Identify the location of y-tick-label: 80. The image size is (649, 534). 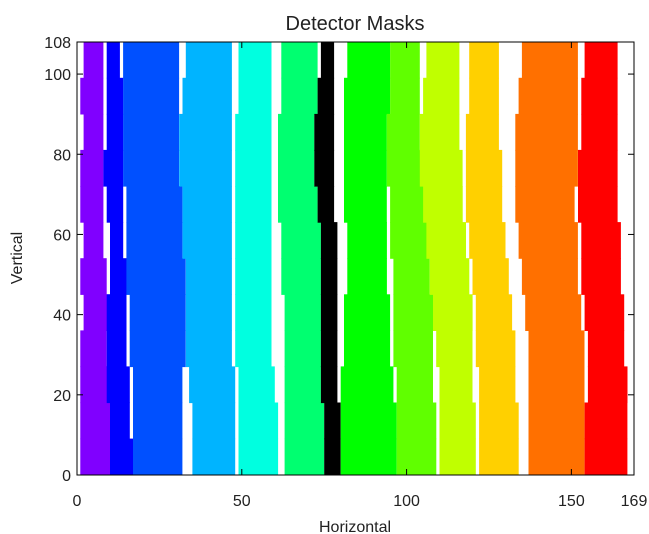
(62, 155).